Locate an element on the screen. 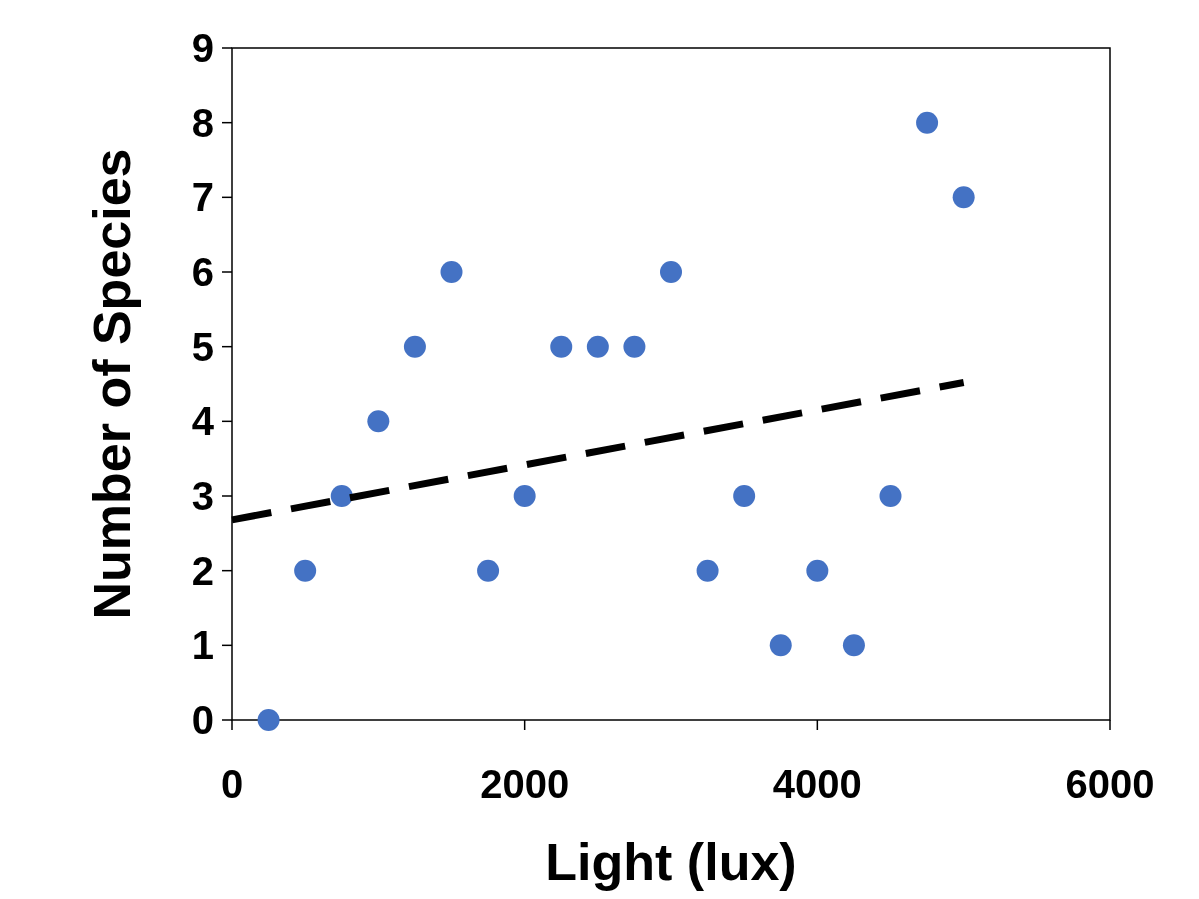  x-tick-label: 2000 is located at coordinates (525, 784).